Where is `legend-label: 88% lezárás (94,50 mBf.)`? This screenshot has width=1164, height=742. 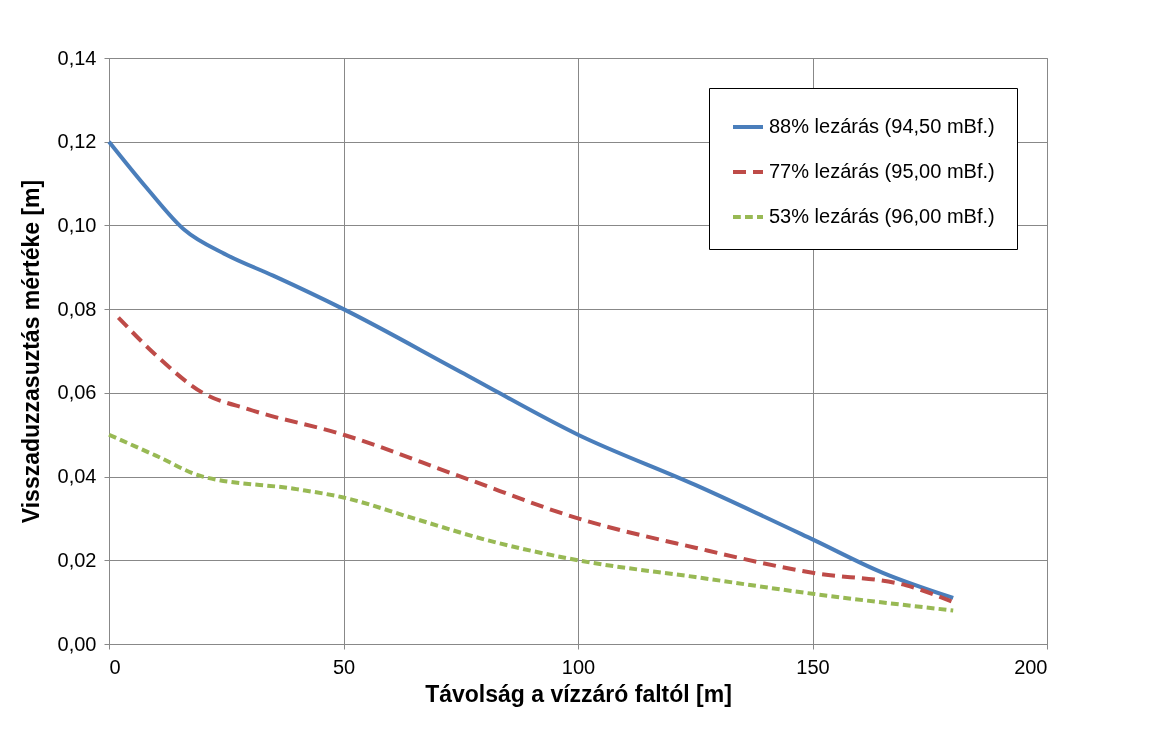 legend-label: 88% lezárás (94,50 mBf.) is located at coordinates (882, 126).